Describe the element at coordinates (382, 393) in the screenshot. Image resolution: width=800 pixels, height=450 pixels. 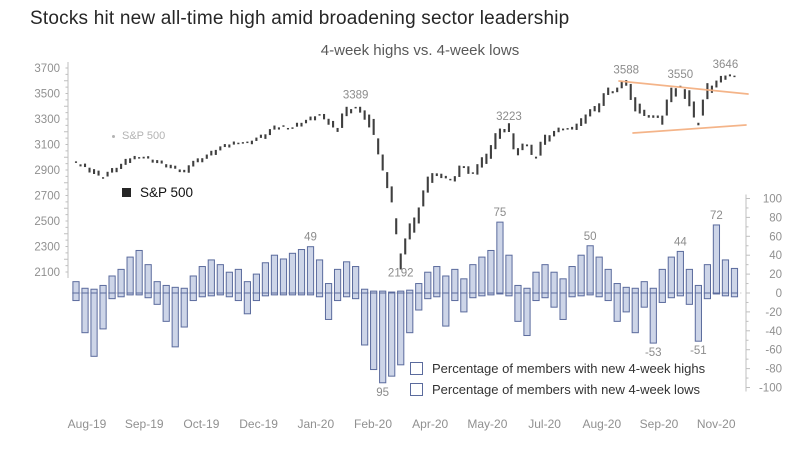
I see `svg-text: 95` at that location.